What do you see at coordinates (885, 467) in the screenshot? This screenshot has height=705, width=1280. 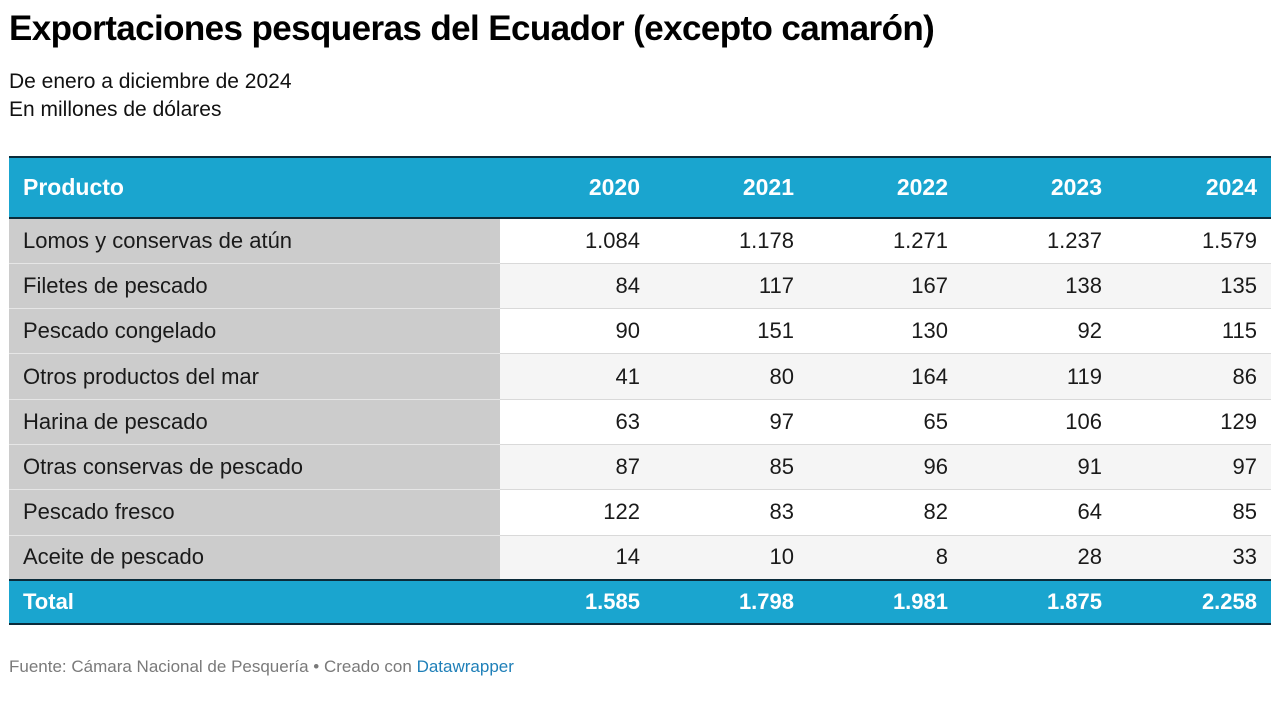 I see `value-cell-2022: 96` at bounding box center [885, 467].